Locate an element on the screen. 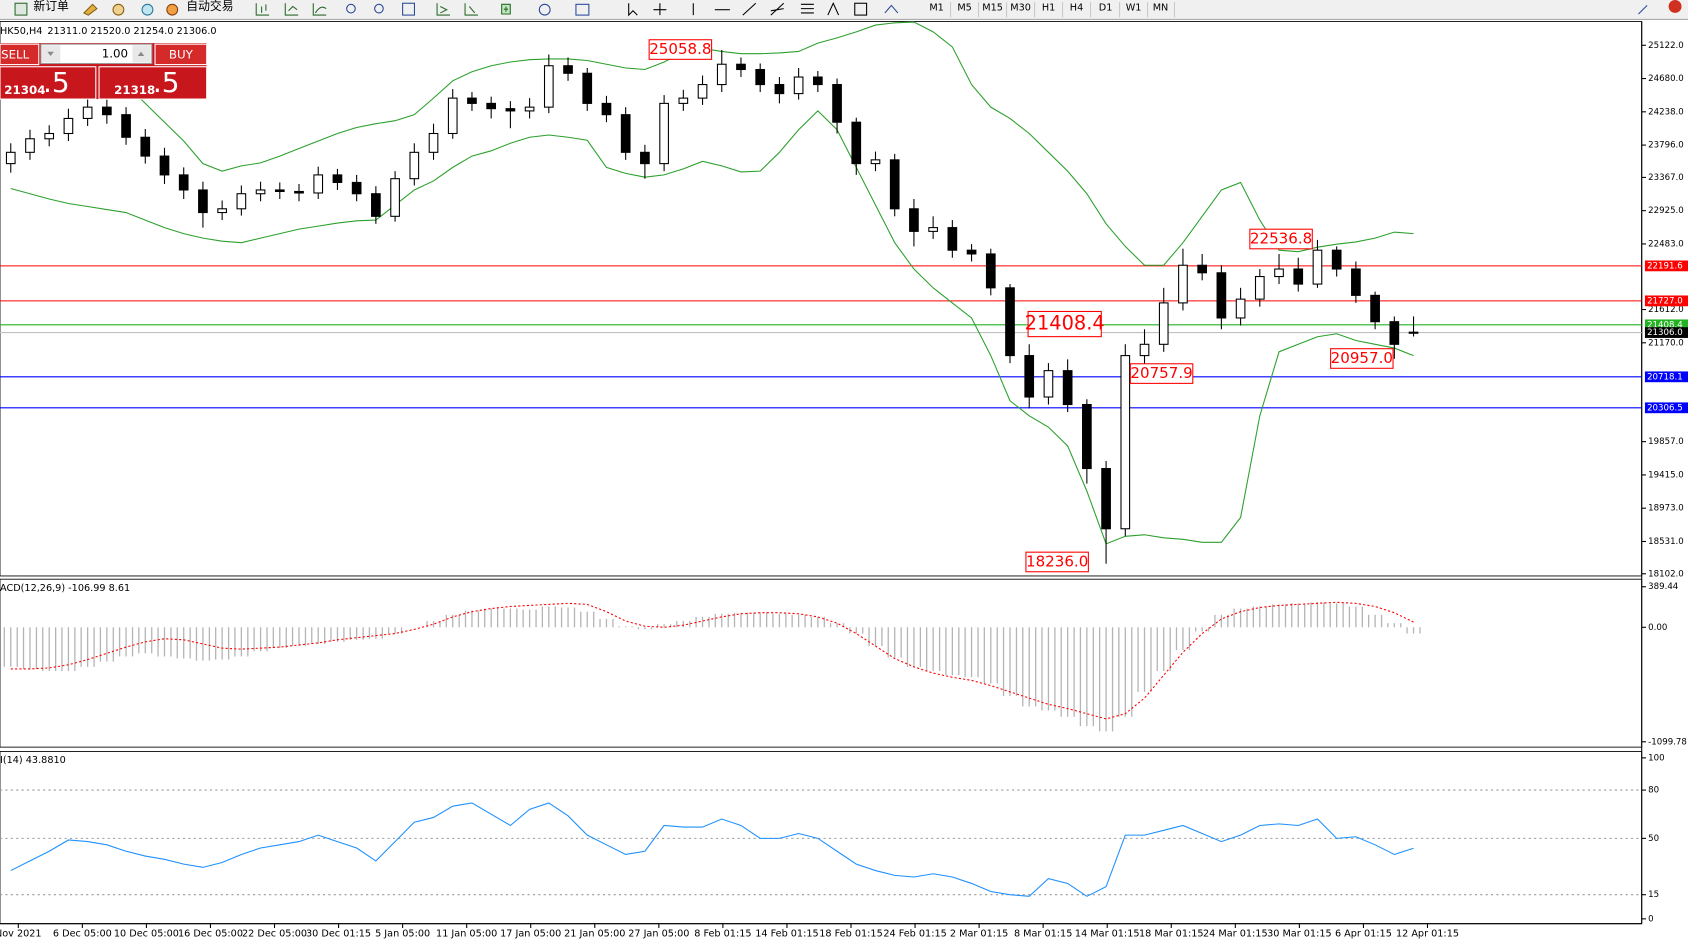 The height and width of the screenshot is (942, 1688). price-annotation: 22536.8 is located at coordinates (1281, 239).